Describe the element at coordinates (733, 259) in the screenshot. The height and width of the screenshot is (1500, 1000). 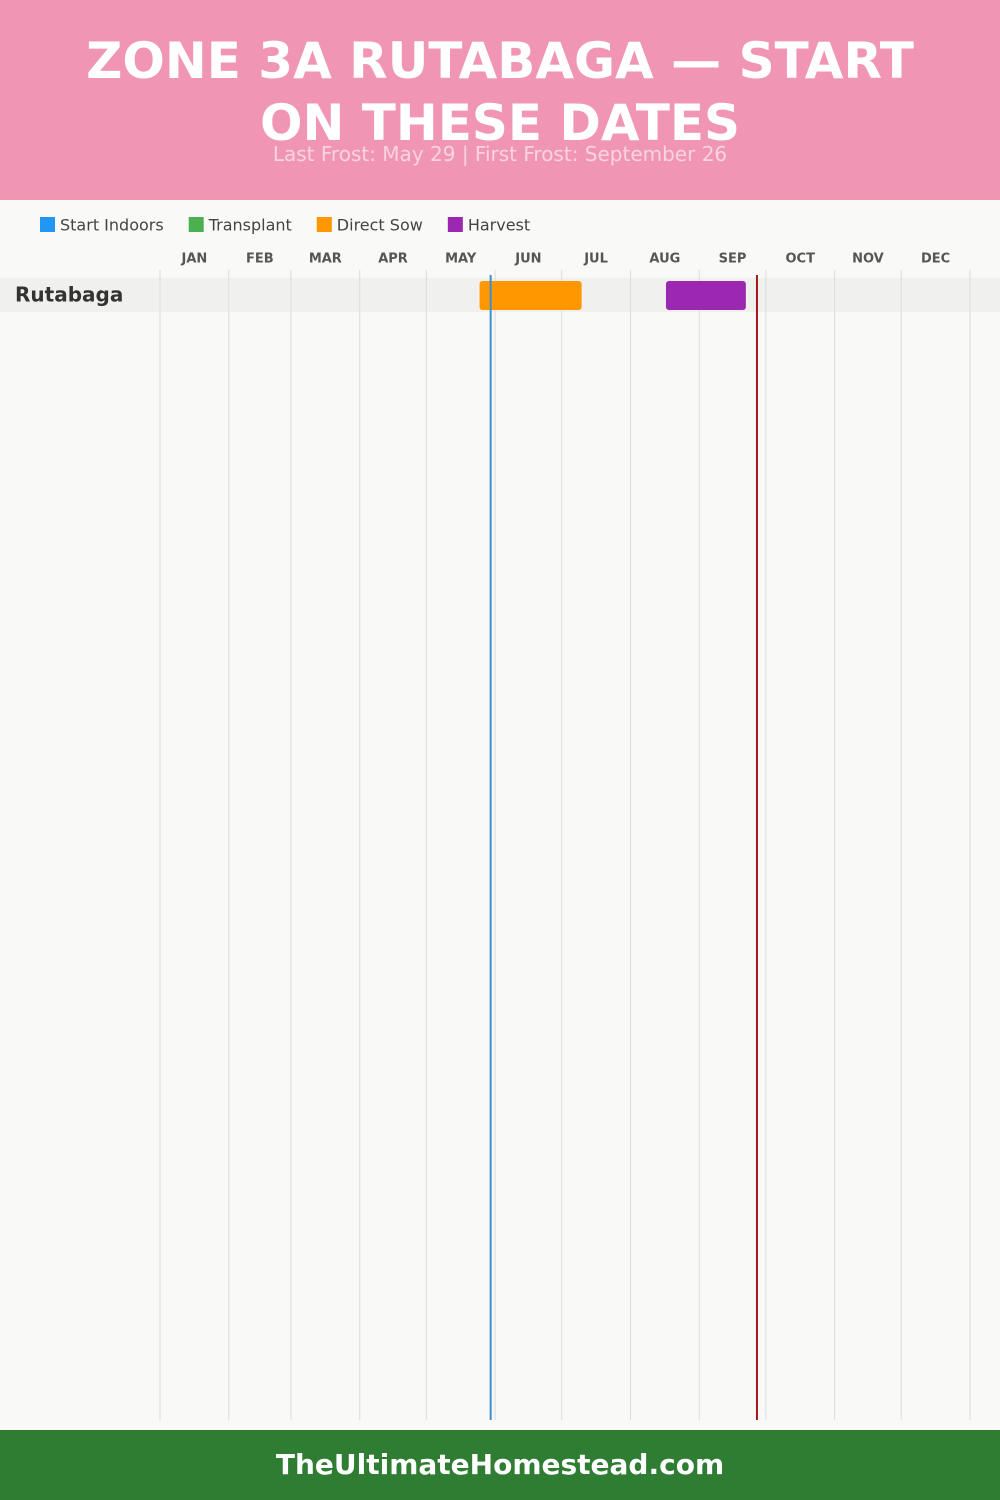
I see `x-tick-label: SEP` at that location.